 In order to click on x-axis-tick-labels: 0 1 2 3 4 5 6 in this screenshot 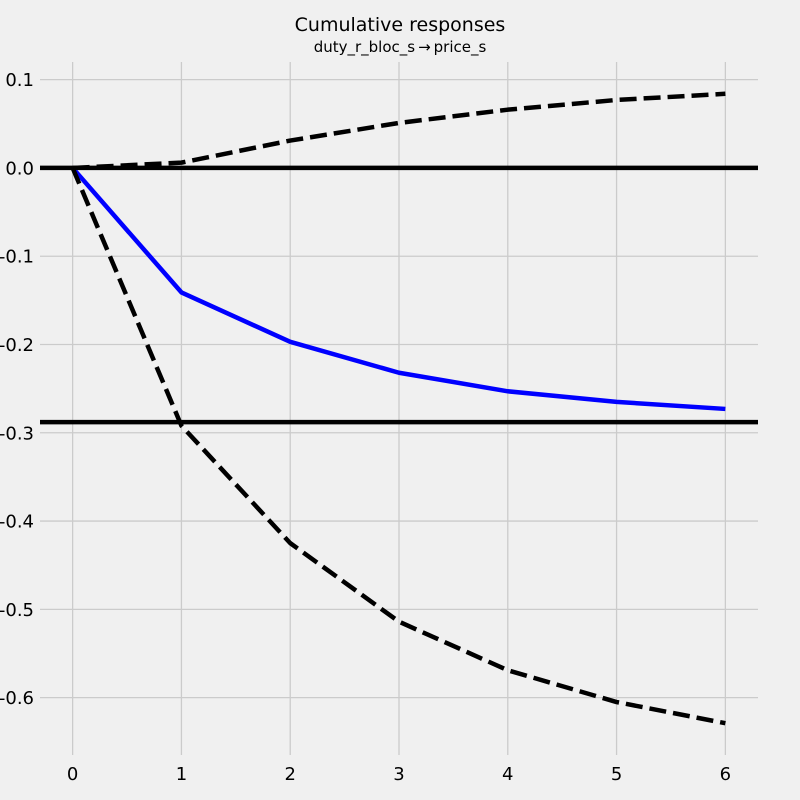, I will do `click(399, 774)`.